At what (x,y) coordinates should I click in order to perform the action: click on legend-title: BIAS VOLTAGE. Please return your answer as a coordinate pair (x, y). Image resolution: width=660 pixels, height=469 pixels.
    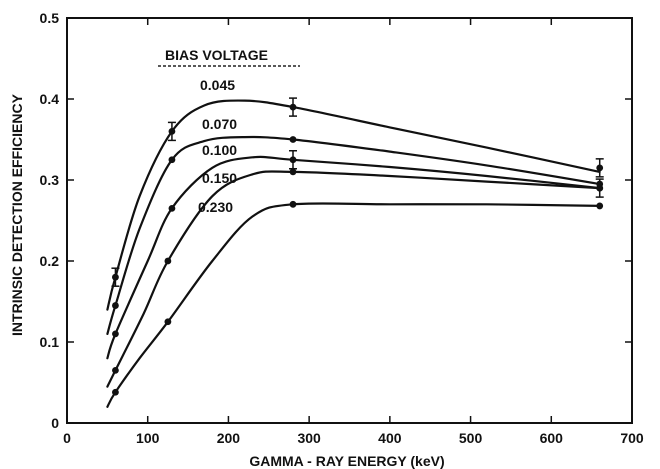
    Looking at the image, I should click on (216, 55).